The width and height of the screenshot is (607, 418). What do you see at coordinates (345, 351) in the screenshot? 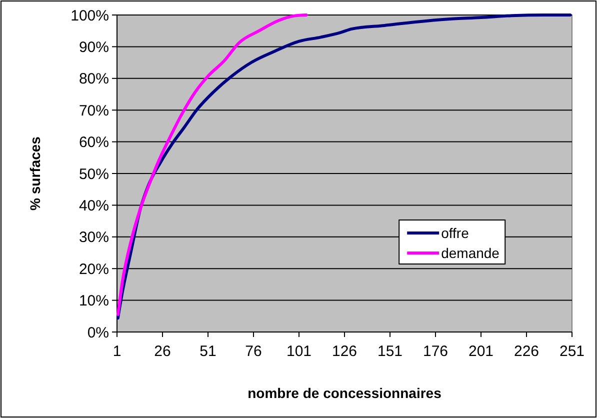
I see `x-tick-label: 126` at bounding box center [345, 351].